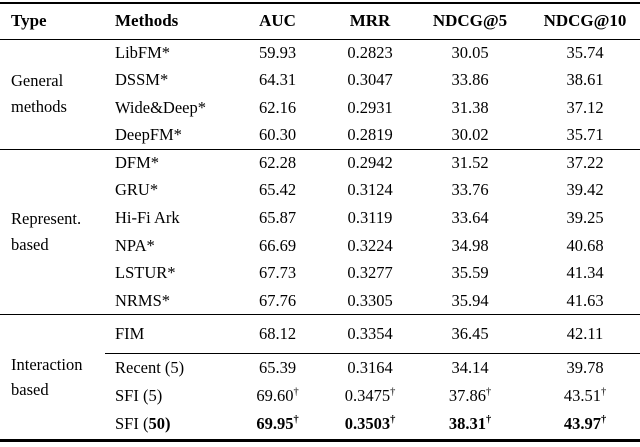  I want to click on value-cell: 69.95†, so click(277, 425).